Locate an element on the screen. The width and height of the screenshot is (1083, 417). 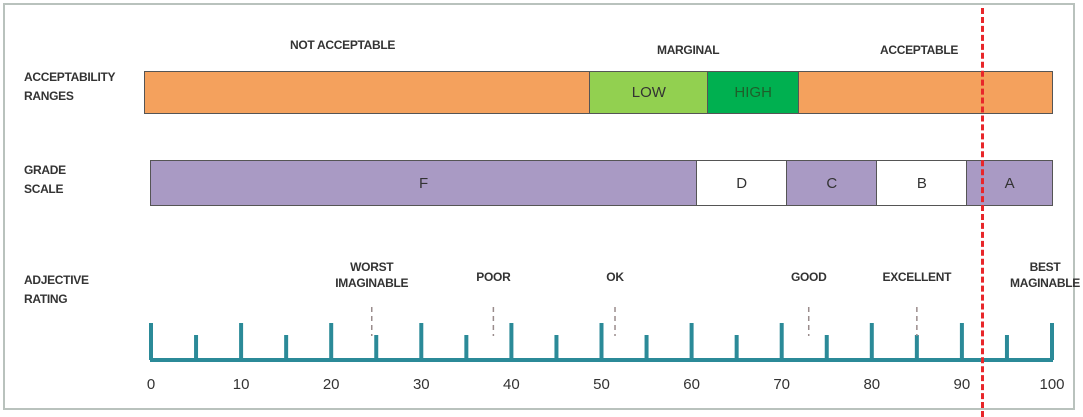
adjective-good: GOOD is located at coordinates (808, 277).